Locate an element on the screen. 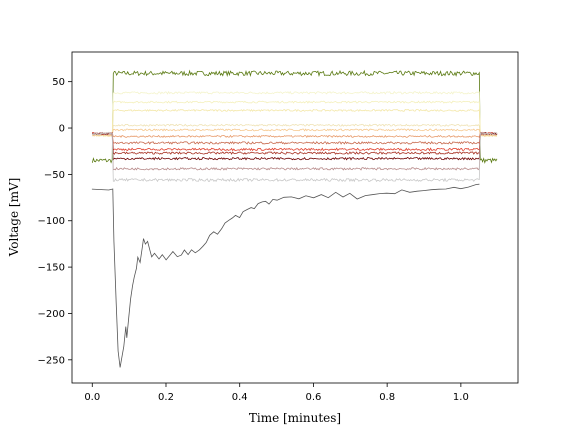 Image resolution: width=576 pixels, height=432 pixels. y-axis-ticks: 50 0 −50 −100 −150 −200 −250 is located at coordinates (55, 221).